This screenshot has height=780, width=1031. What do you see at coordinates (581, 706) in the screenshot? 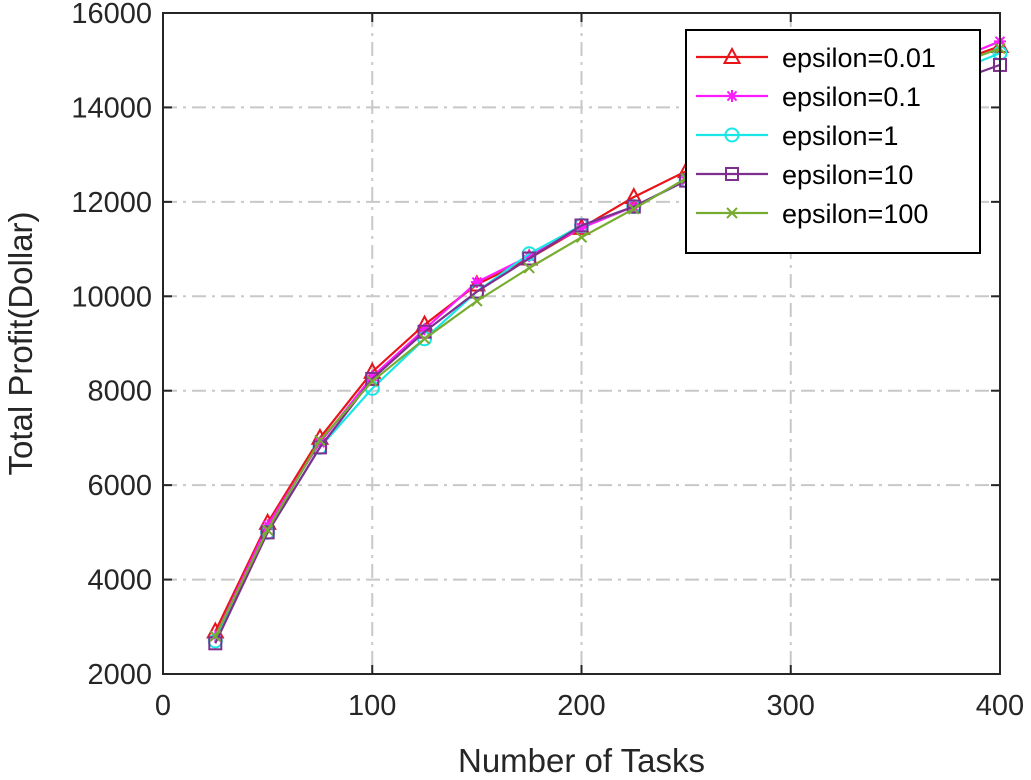
I see `x-tick-label: 200` at bounding box center [581, 706].